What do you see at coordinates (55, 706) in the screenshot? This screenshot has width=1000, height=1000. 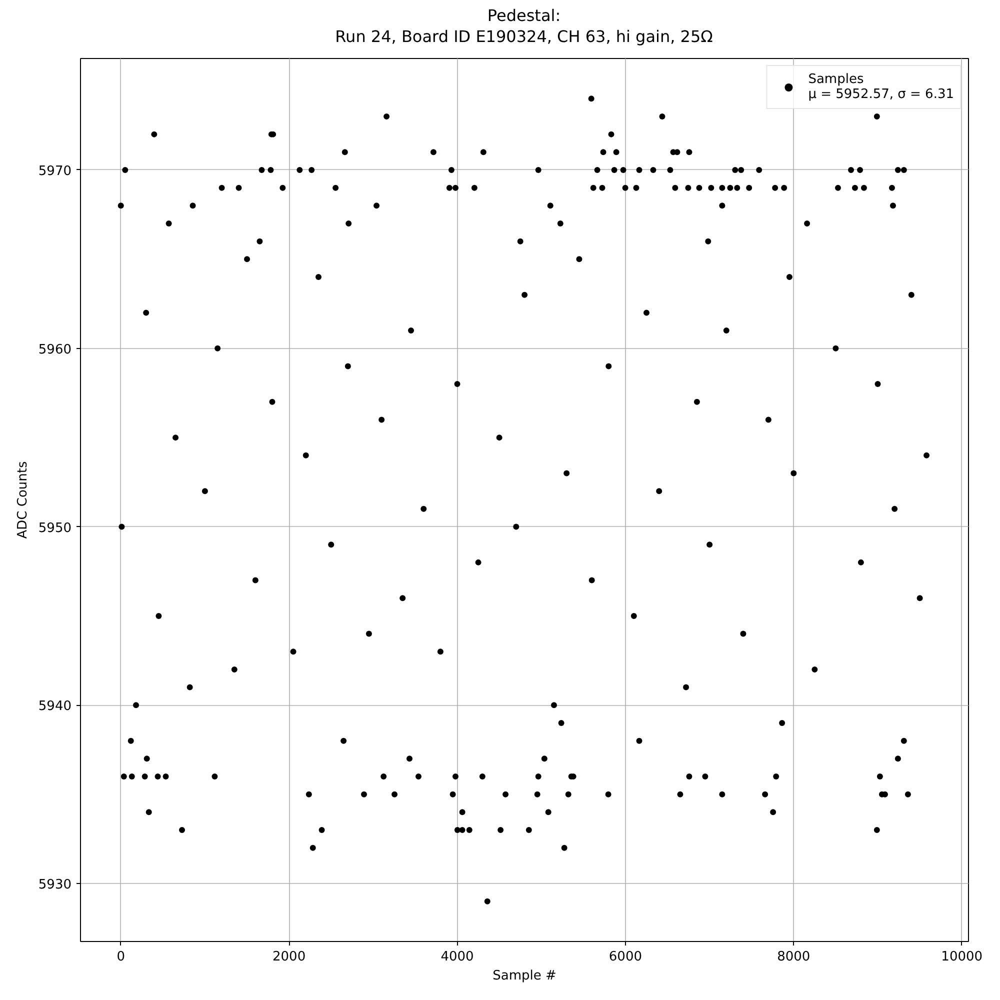 I see `y-tick-label: 5940` at bounding box center [55, 706].